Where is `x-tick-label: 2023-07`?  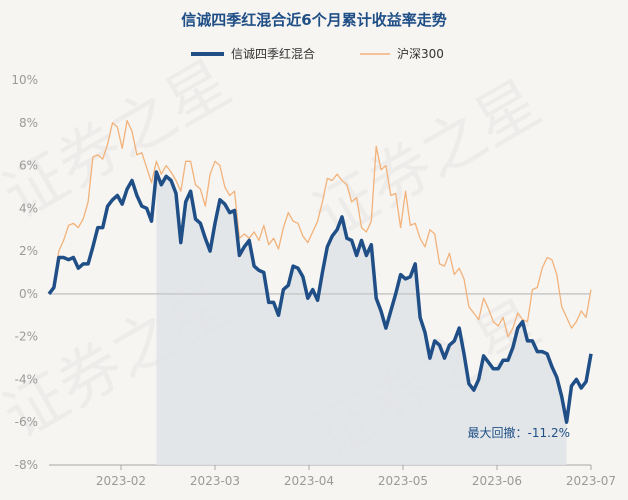
x-tick-label: 2023-07 is located at coordinates (591, 481).